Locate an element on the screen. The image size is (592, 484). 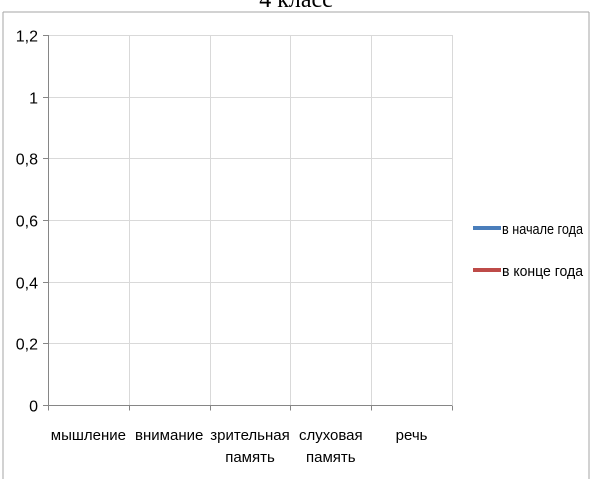
y-tick-label: 0,6 is located at coordinates (27, 222).